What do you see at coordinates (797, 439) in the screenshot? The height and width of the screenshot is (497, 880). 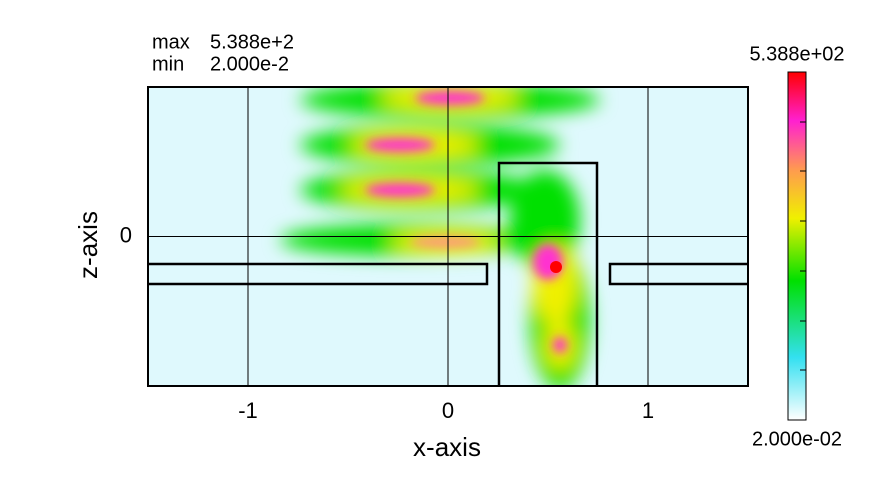 I see `colorbar-label: 2.000e-02` at bounding box center [797, 439].